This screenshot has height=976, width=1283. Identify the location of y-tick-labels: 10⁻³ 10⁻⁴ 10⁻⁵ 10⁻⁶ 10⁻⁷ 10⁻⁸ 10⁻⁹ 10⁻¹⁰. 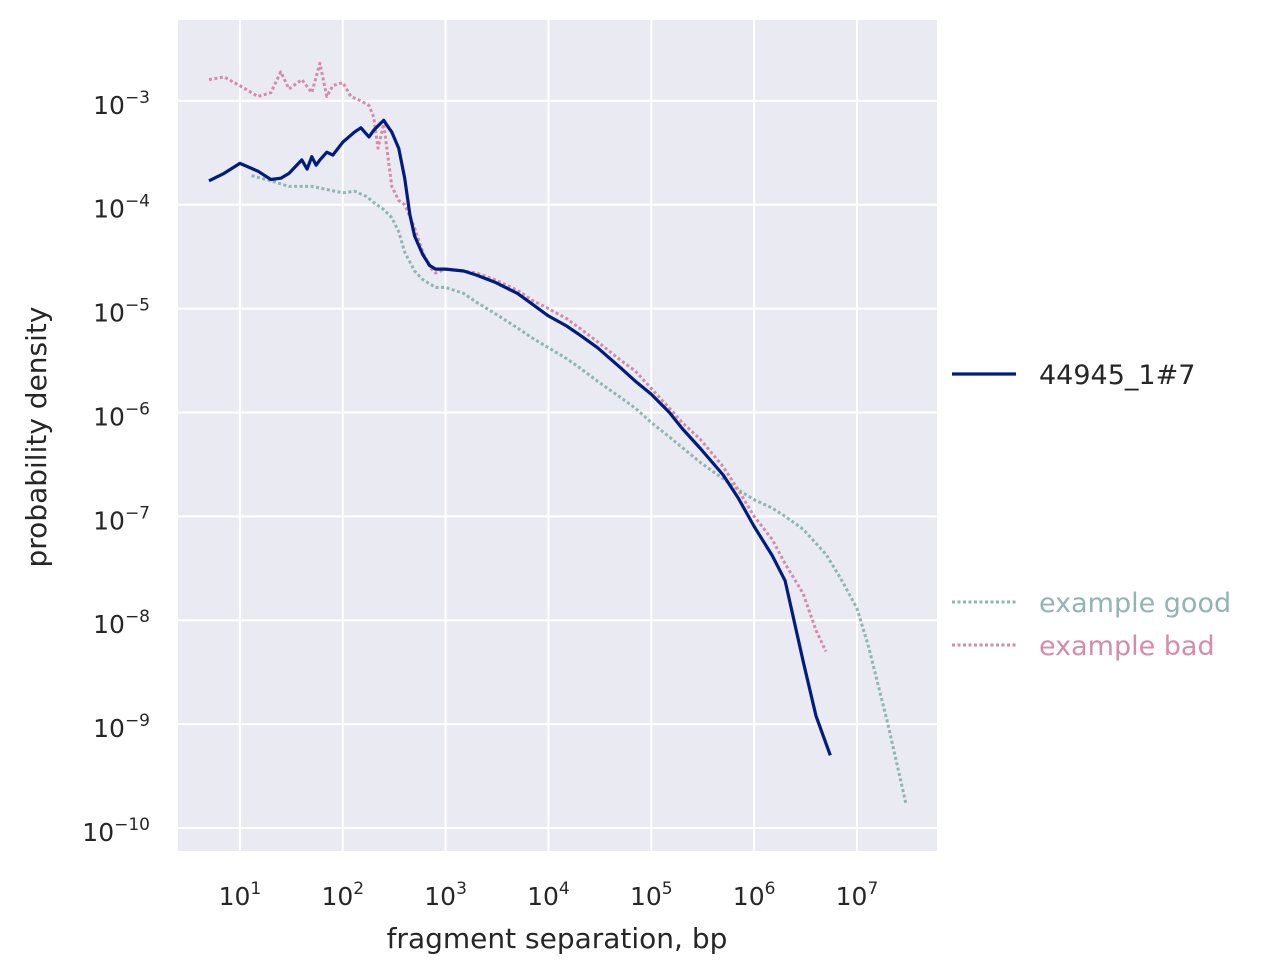
(116, 467).